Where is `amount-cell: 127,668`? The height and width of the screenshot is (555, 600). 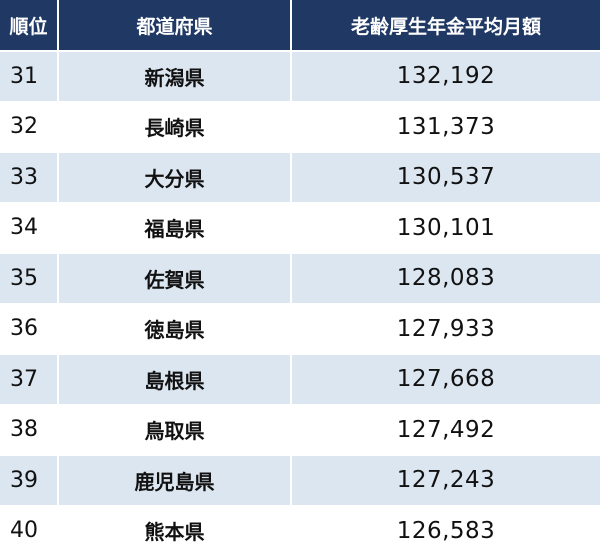 amount-cell: 127,668 is located at coordinates (446, 379).